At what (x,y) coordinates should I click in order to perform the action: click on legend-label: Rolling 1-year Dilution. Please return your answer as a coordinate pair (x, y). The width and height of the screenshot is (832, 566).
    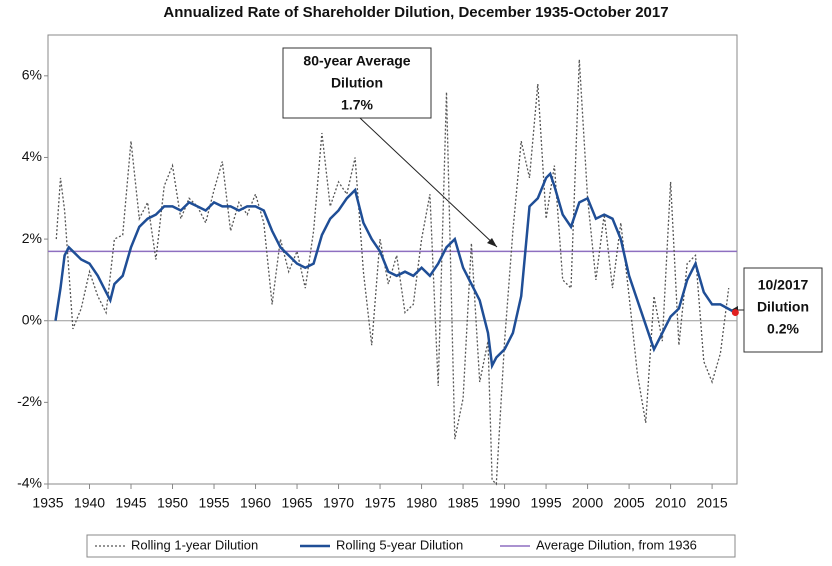
    Looking at the image, I should click on (194, 544).